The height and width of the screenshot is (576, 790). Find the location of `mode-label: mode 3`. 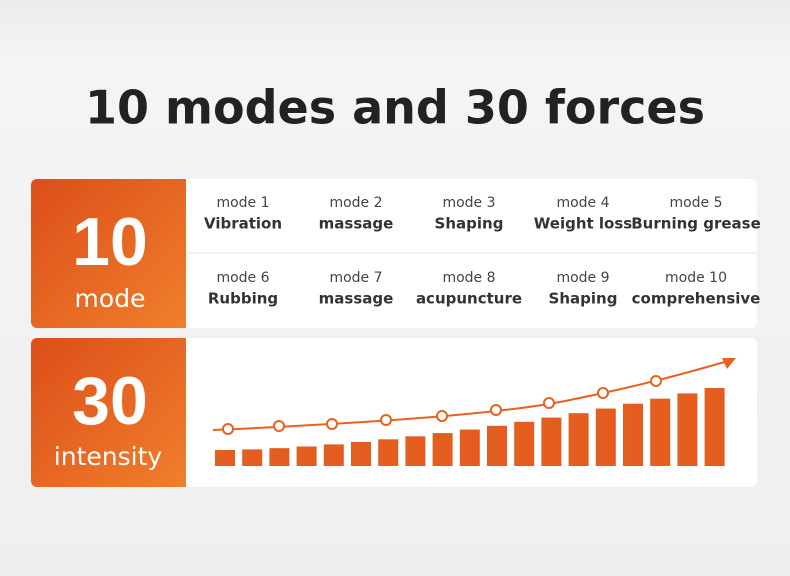

mode-label: mode 3 is located at coordinates (468, 203).